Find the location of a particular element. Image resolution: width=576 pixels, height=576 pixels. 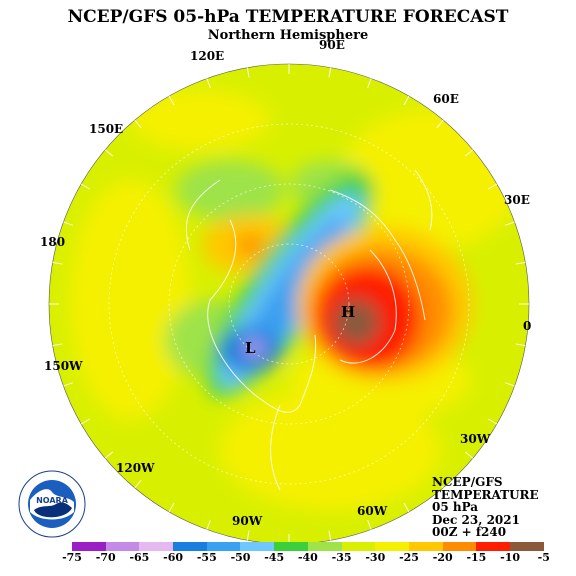

lon-label-30e: 30E is located at coordinates (517, 200).